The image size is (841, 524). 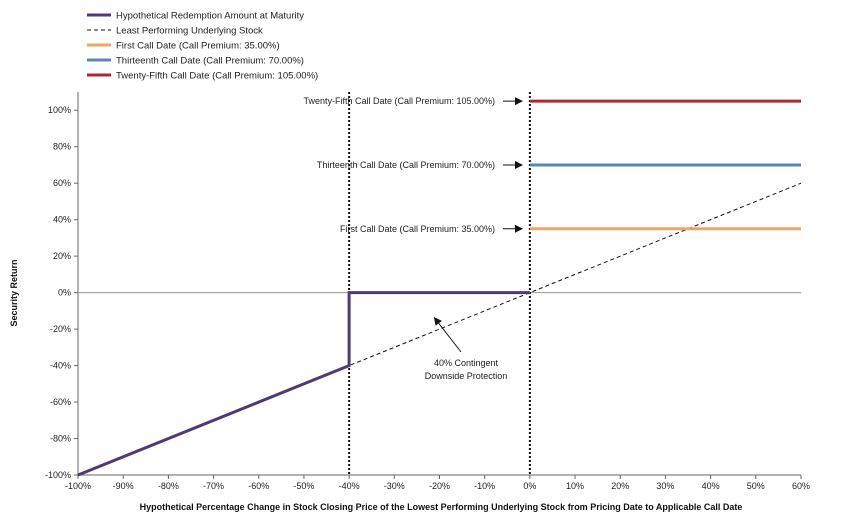 I want to click on call-date-annotation: First Call Date (Call Premium: 35.00%), so click(x=417, y=229).